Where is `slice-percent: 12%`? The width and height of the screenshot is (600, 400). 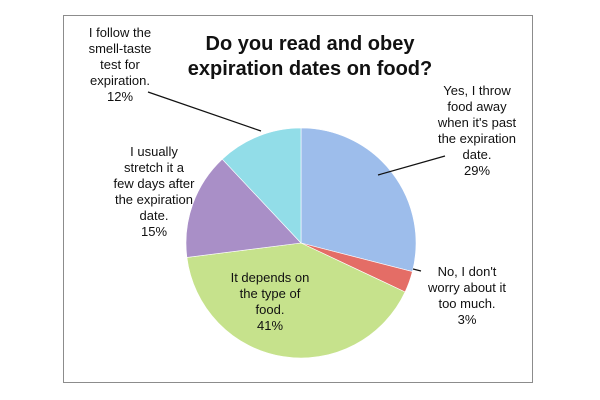 slice-percent: 12% is located at coordinates (120, 96).